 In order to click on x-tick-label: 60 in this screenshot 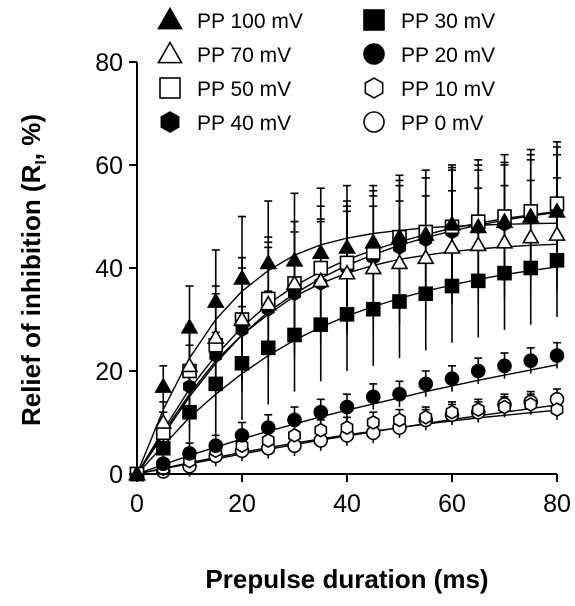, I will do `click(452, 504)`.